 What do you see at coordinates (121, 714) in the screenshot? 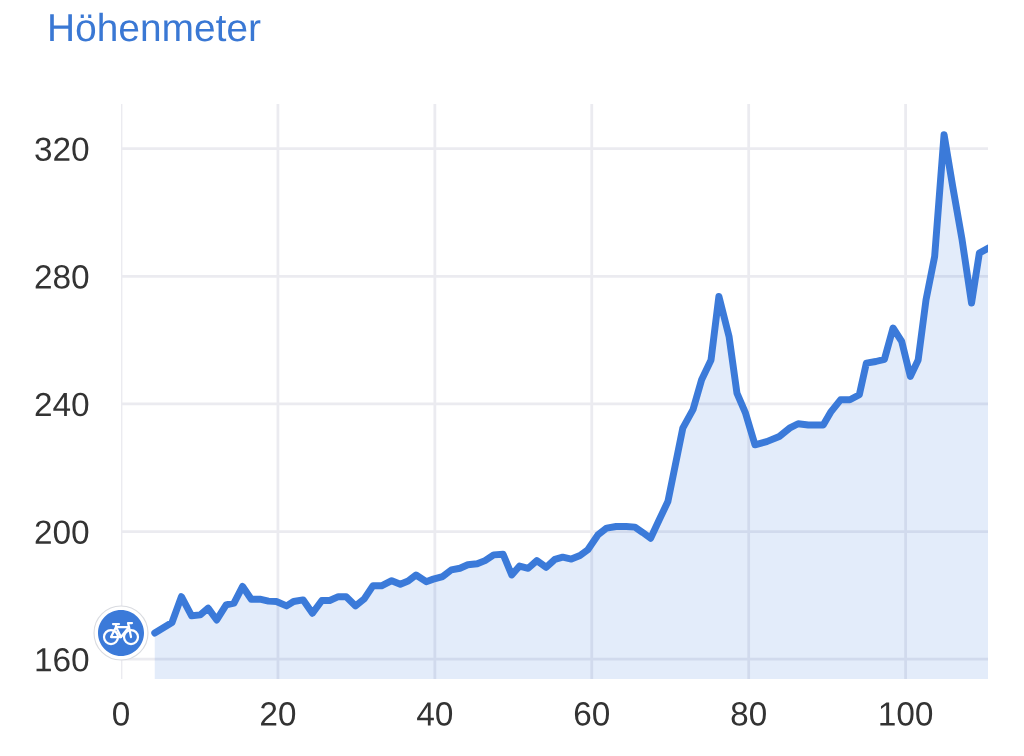
I see `x-tick-label: 0` at bounding box center [121, 714].